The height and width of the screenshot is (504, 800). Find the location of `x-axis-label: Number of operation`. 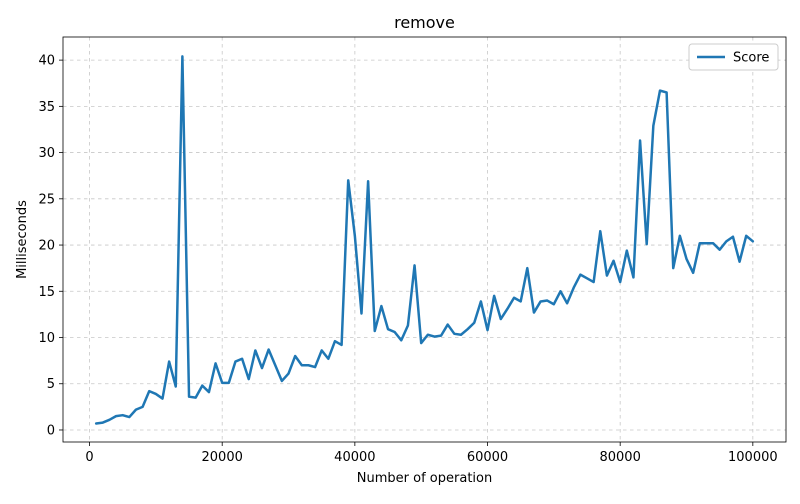

x-axis-label: Number of operation is located at coordinates (424, 478).